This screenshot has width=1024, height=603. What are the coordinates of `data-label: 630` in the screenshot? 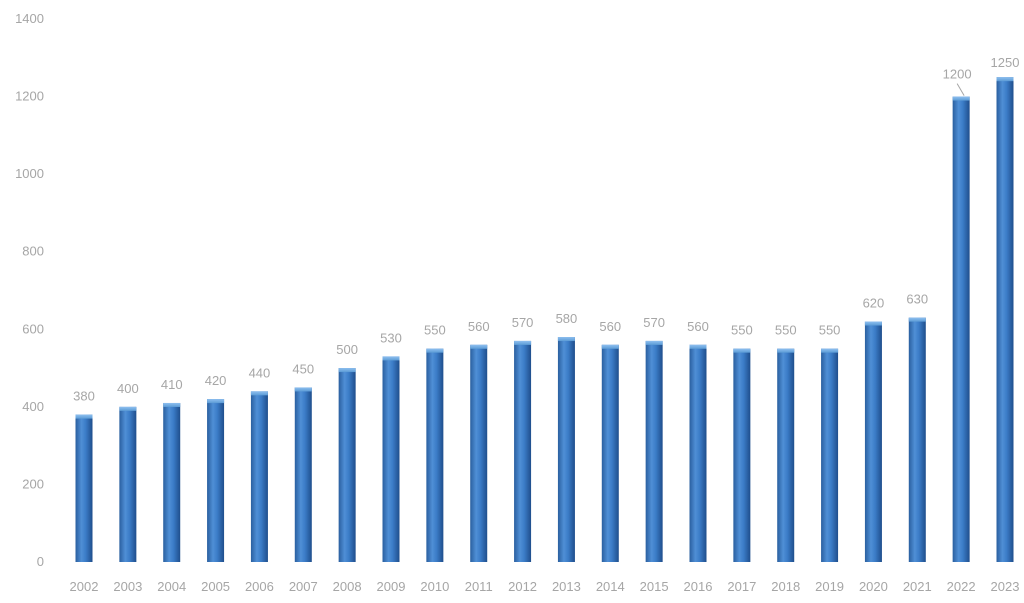 It's located at (917, 299).